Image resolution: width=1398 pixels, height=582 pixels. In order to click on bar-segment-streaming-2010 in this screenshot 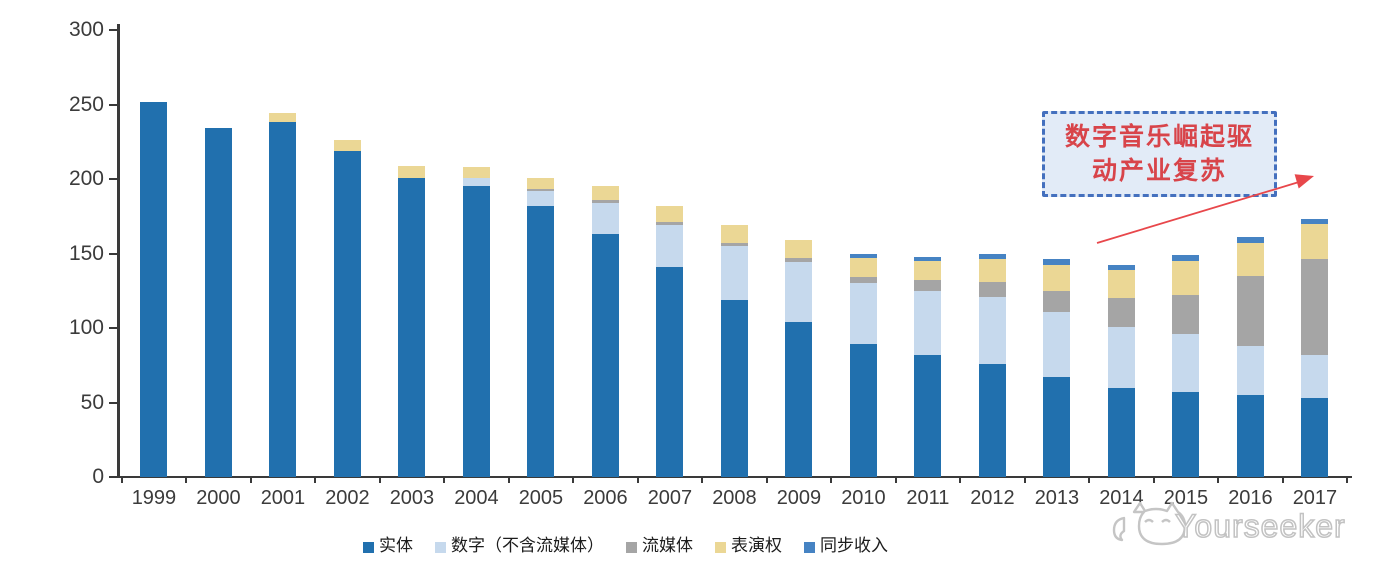, I will do `click(863, 280)`.